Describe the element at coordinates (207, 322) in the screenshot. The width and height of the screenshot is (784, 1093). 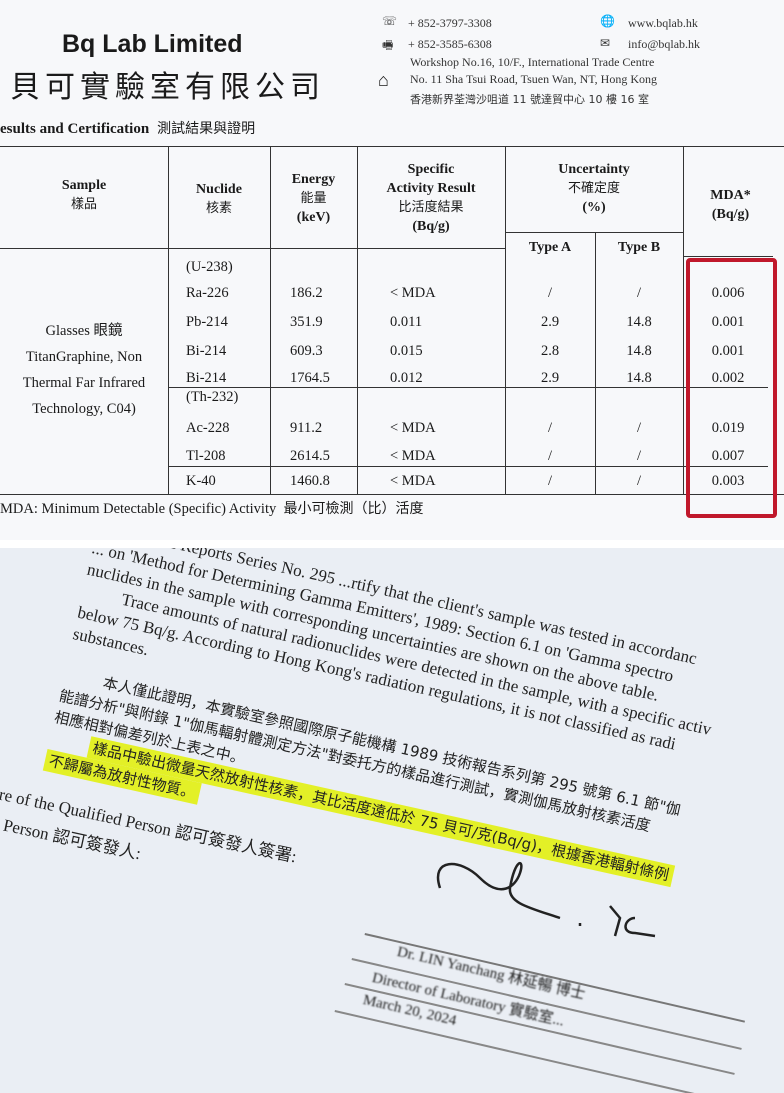
I see `cell-nuclide: Pb-214` at that location.